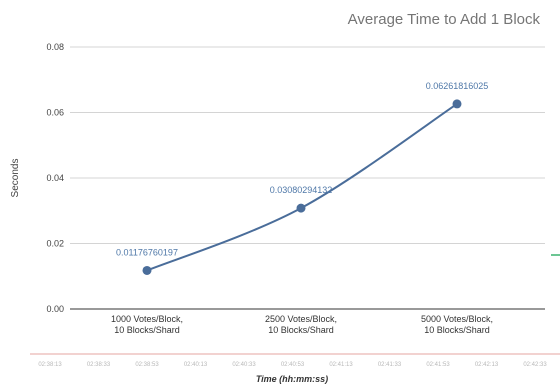 The width and height of the screenshot is (560, 390). What do you see at coordinates (438, 365) in the screenshot?
I see `strip-tick-label: 02:41:53` at bounding box center [438, 365].